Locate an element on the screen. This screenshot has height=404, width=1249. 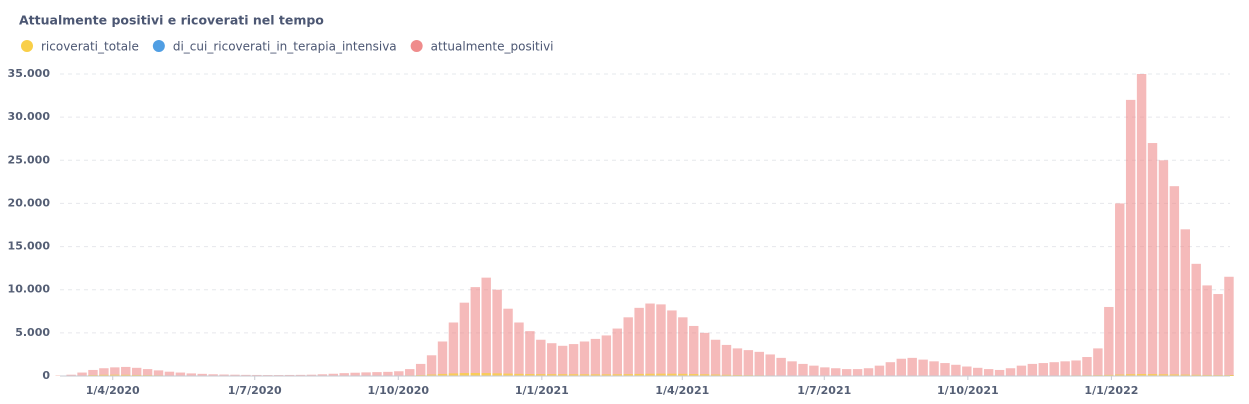
y-tick-label: 5.000 is located at coordinates (32, 332).